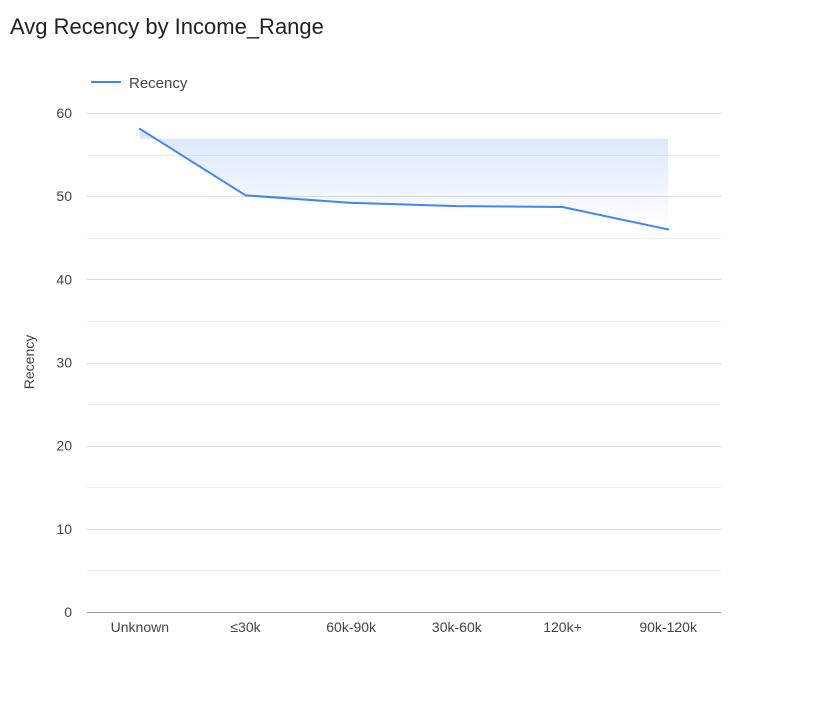  Describe the element at coordinates (158, 83) in the screenshot. I see `legend-label-recency: Recency` at that location.